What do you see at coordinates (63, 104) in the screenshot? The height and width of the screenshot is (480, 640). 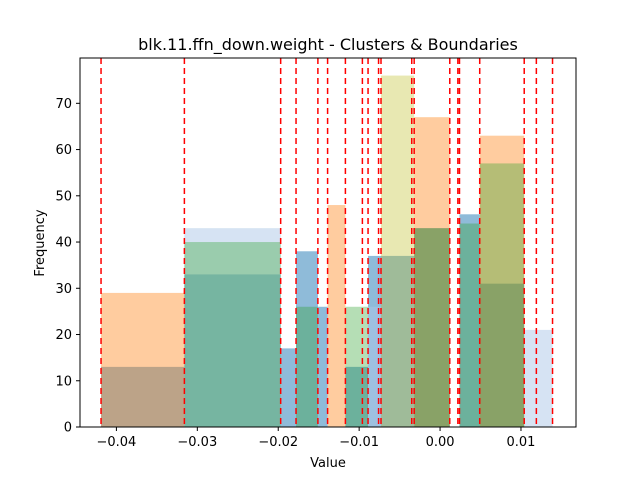 I see `y-tick-label: 70` at bounding box center [63, 104].